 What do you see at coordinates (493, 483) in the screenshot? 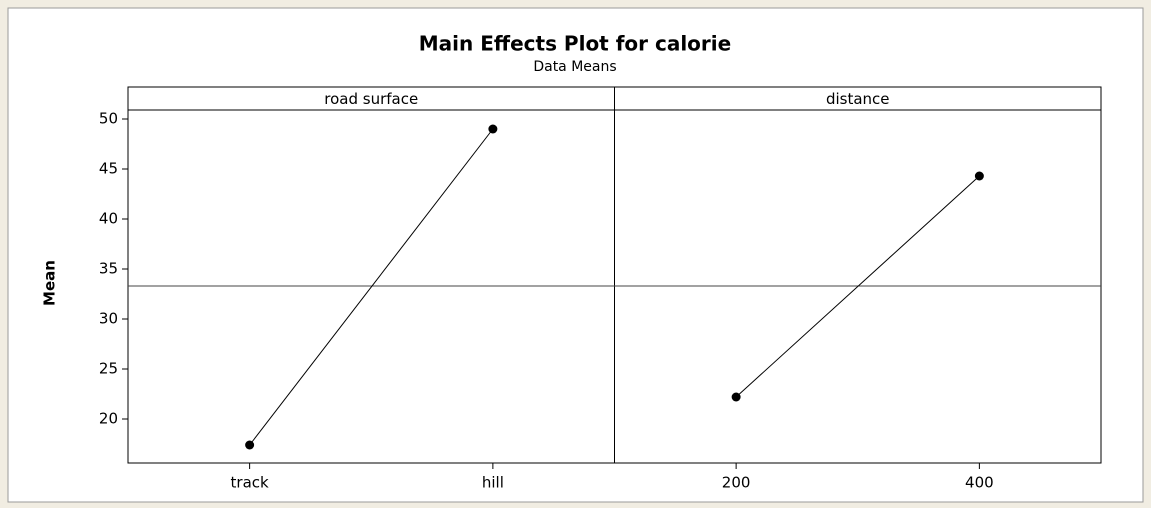
I see `x-tick-label: hill` at bounding box center [493, 483].